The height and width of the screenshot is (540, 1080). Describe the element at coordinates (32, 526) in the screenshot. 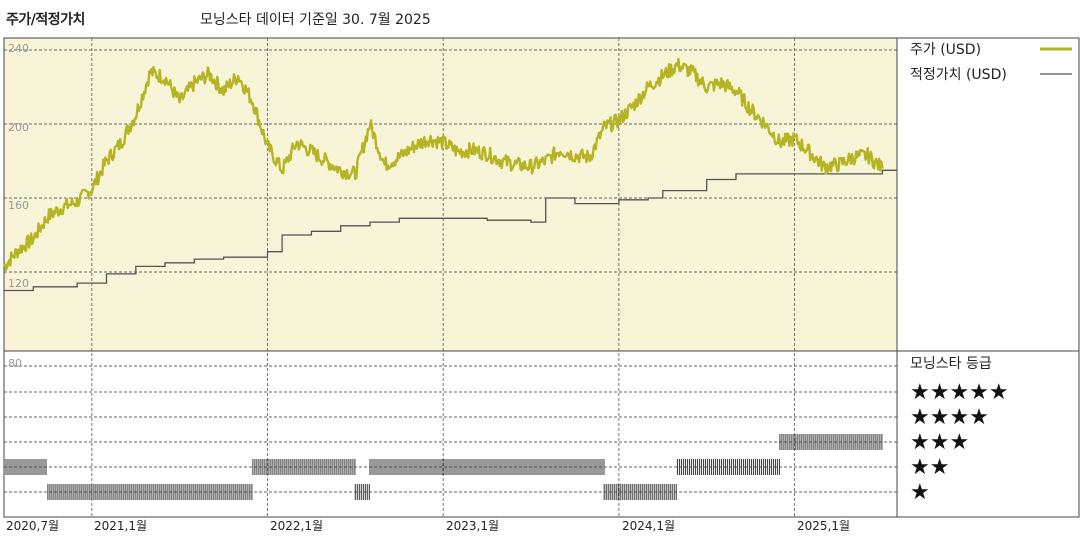

I see `x-tick-2020-7: 2020,7월` at that location.